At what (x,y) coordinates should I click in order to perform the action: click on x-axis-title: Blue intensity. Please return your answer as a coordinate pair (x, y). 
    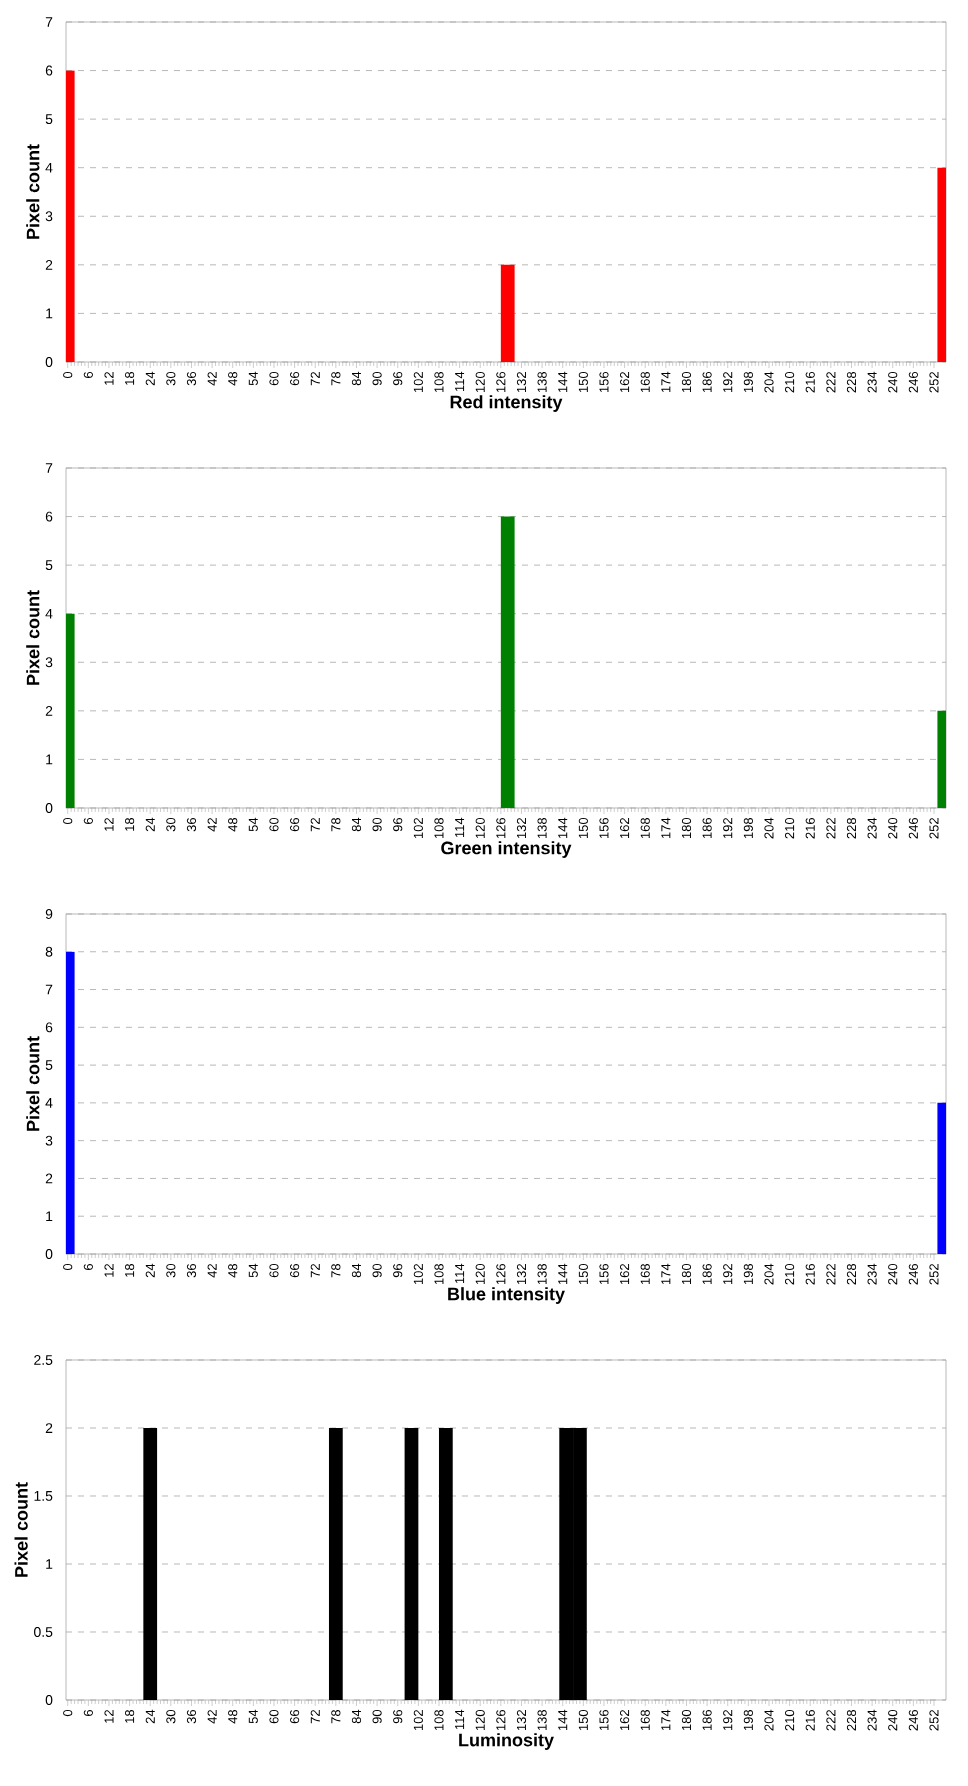
    Looking at the image, I should click on (506, 1295).